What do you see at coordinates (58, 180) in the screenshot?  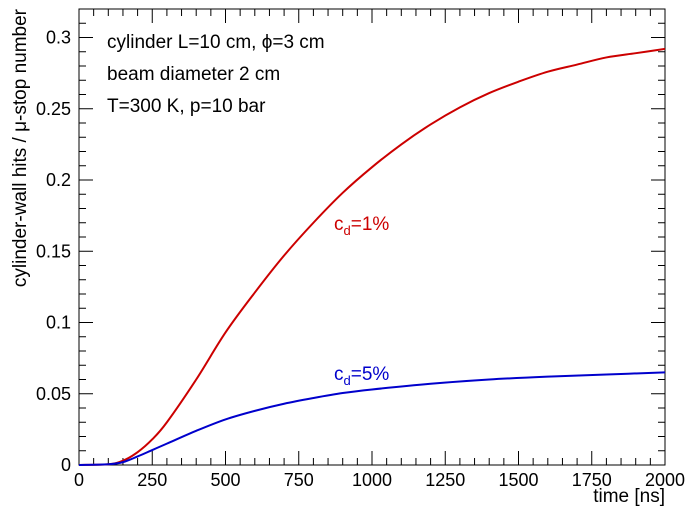 I see `y-tick-label: 0.2` at bounding box center [58, 180].